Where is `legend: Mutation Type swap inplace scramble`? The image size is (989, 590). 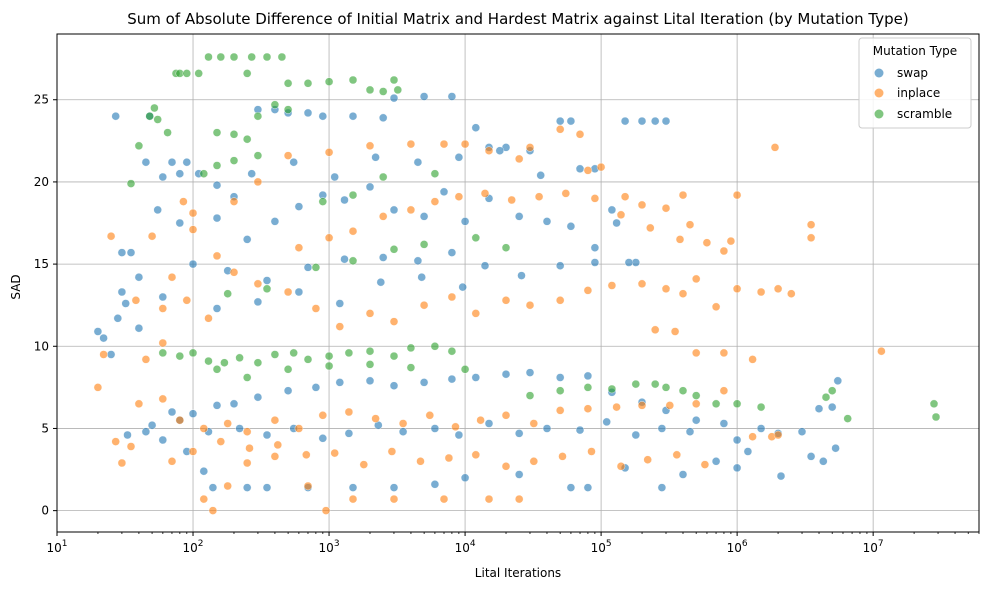 legend: Mutation Type swap inplace scramble is located at coordinates (915, 83).